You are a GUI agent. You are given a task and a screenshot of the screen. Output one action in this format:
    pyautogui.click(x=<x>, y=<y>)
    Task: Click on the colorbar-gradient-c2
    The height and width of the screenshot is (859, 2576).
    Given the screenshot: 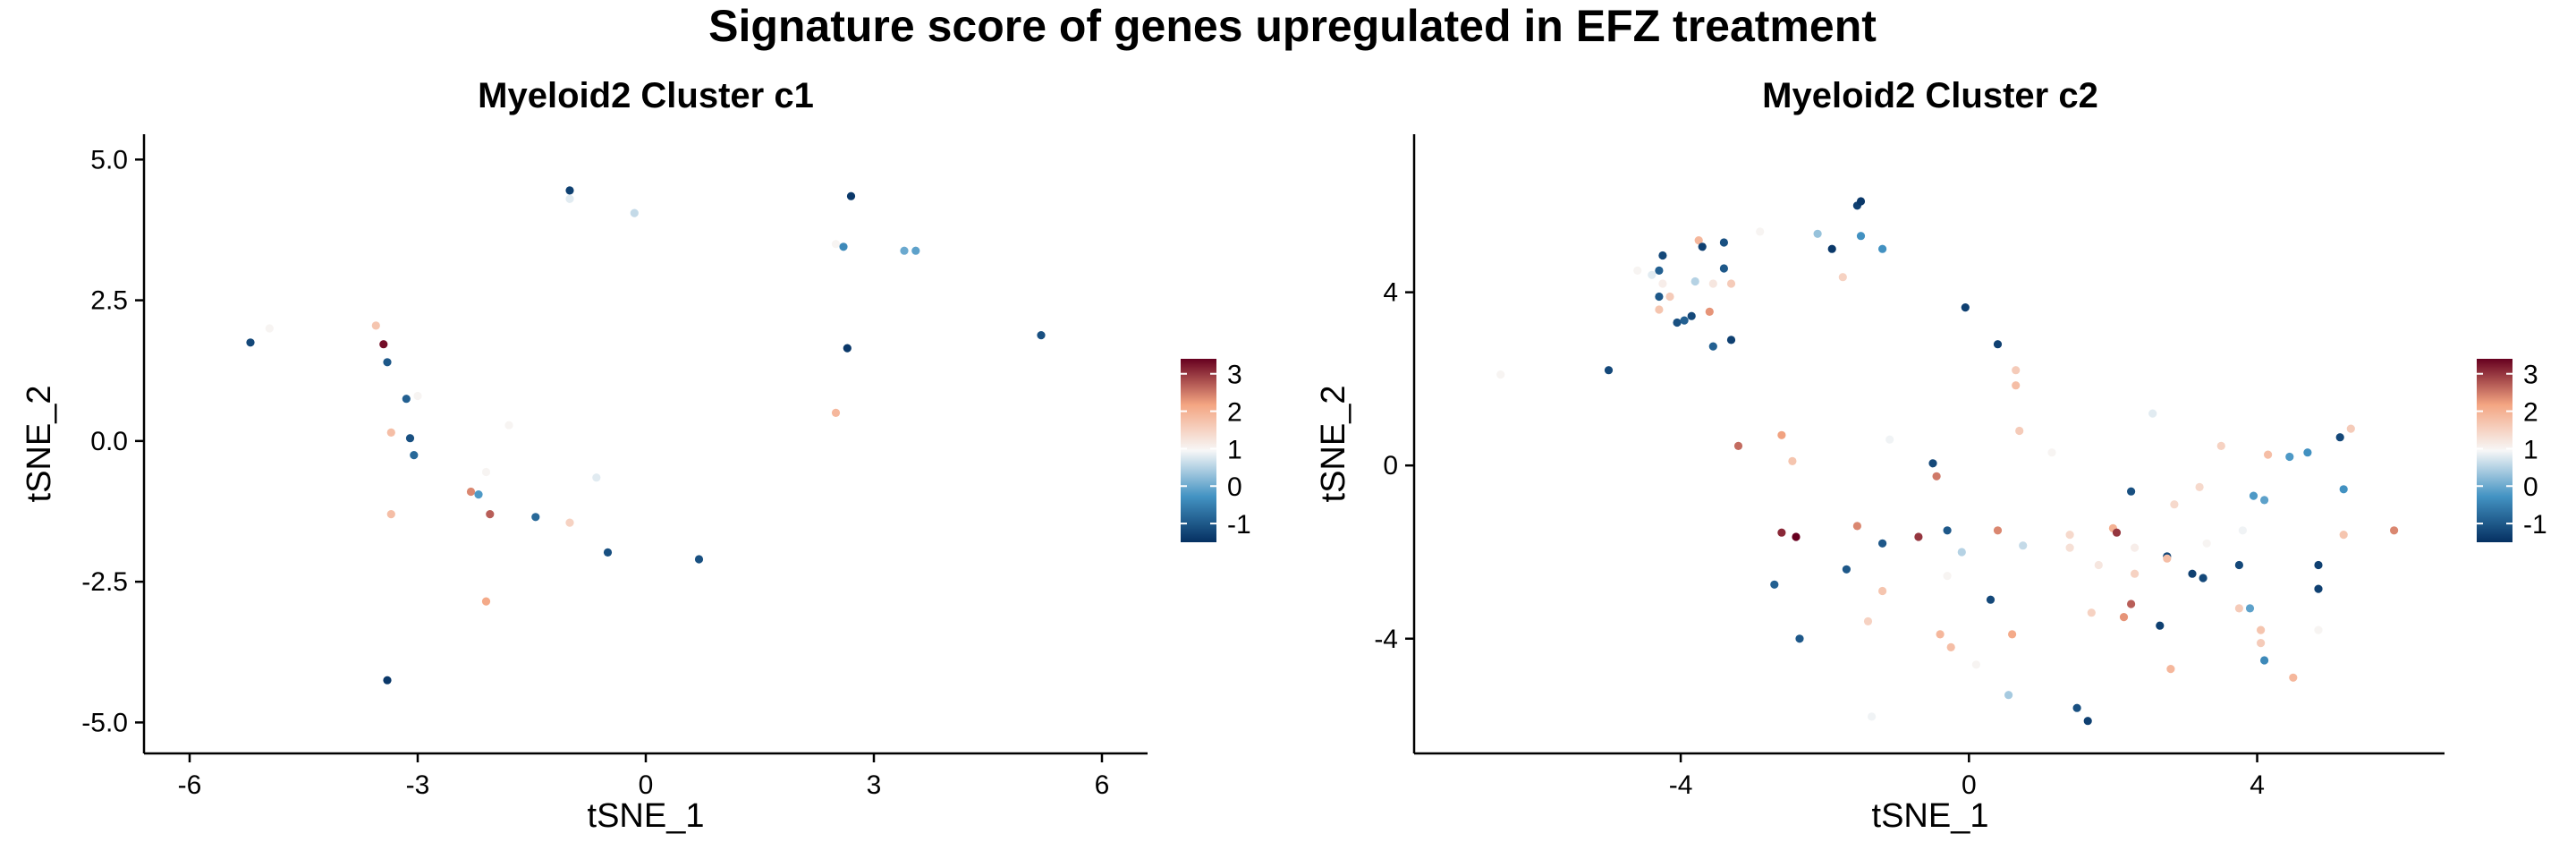 What is the action you would take?
    pyautogui.click(x=2494, y=450)
    